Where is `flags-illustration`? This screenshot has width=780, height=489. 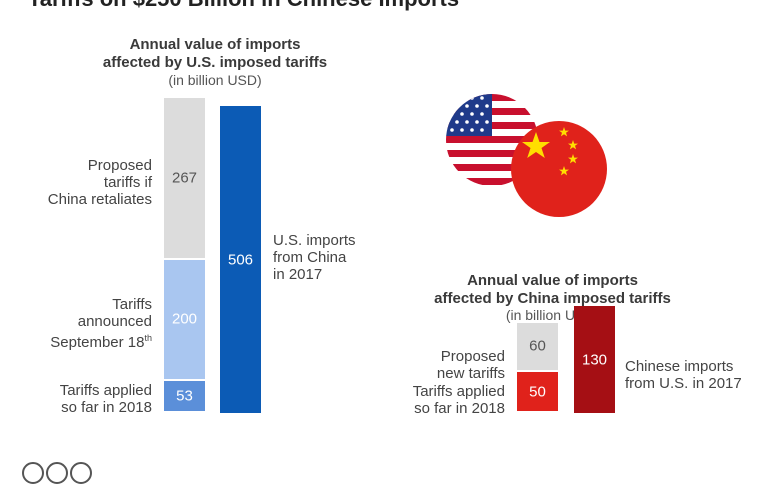 flags-illustration is located at coordinates (526, 155).